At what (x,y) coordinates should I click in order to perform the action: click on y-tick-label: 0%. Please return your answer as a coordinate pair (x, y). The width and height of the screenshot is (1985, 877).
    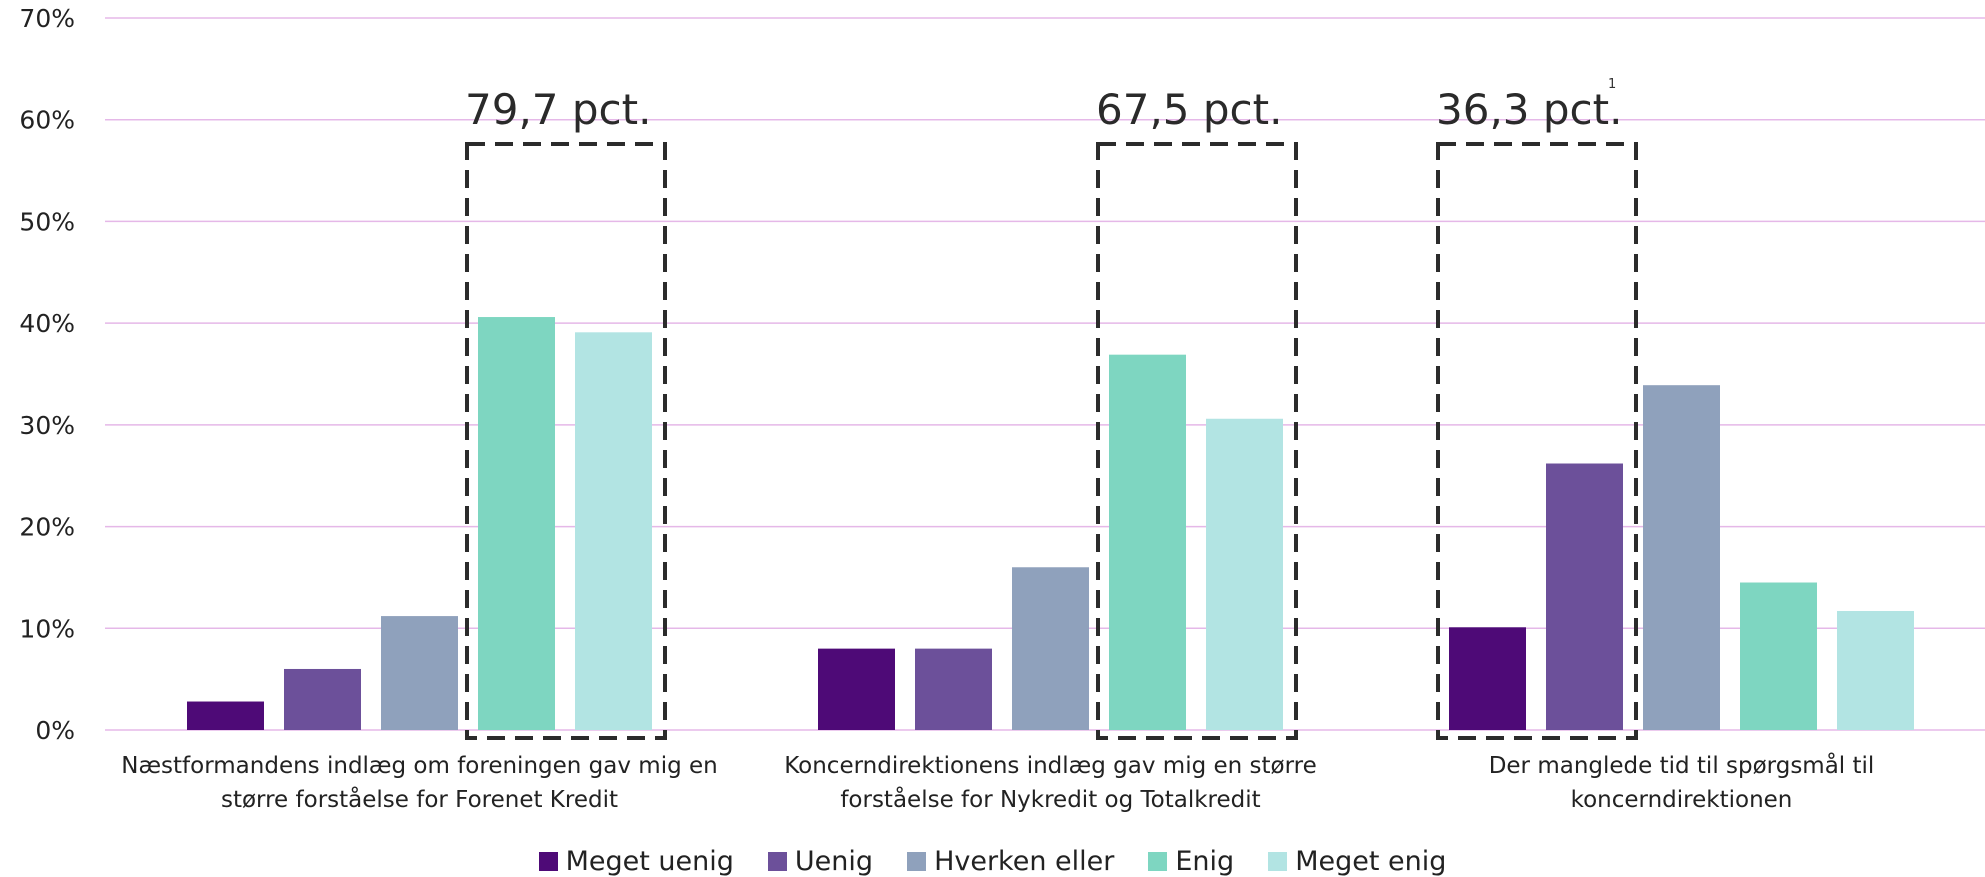
    Looking at the image, I should click on (55, 730).